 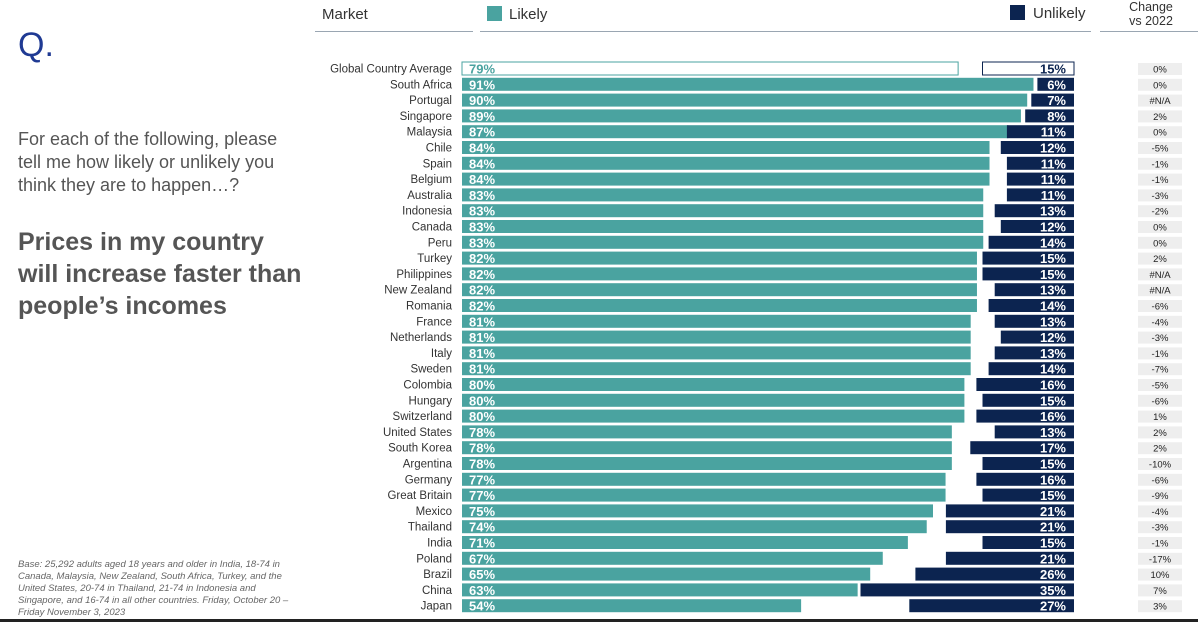 What do you see at coordinates (429, 196) in the screenshot?
I see `market-label: Australia` at bounding box center [429, 196].